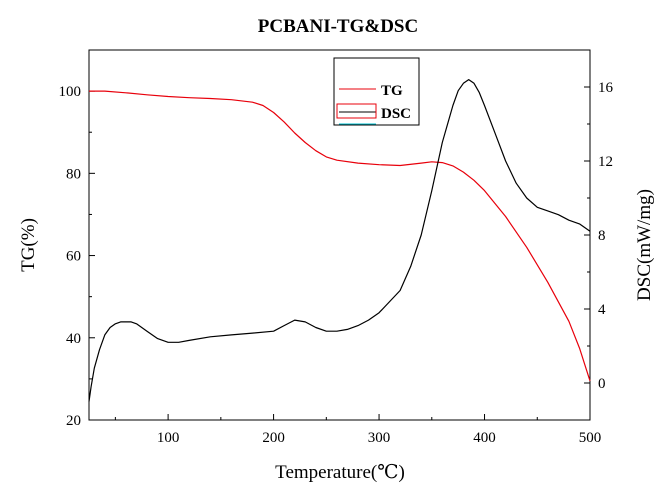 The height and width of the screenshot is (496, 668). What do you see at coordinates (73, 421) in the screenshot?
I see `y-left-tick-label: 20` at bounding box center [73, 421].